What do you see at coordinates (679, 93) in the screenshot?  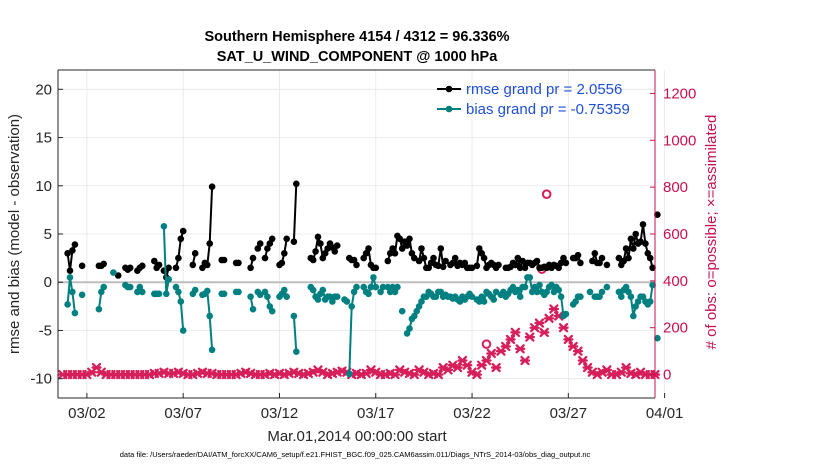 I see `y2-tick-label: 1200` at bounding box center [679, 93].